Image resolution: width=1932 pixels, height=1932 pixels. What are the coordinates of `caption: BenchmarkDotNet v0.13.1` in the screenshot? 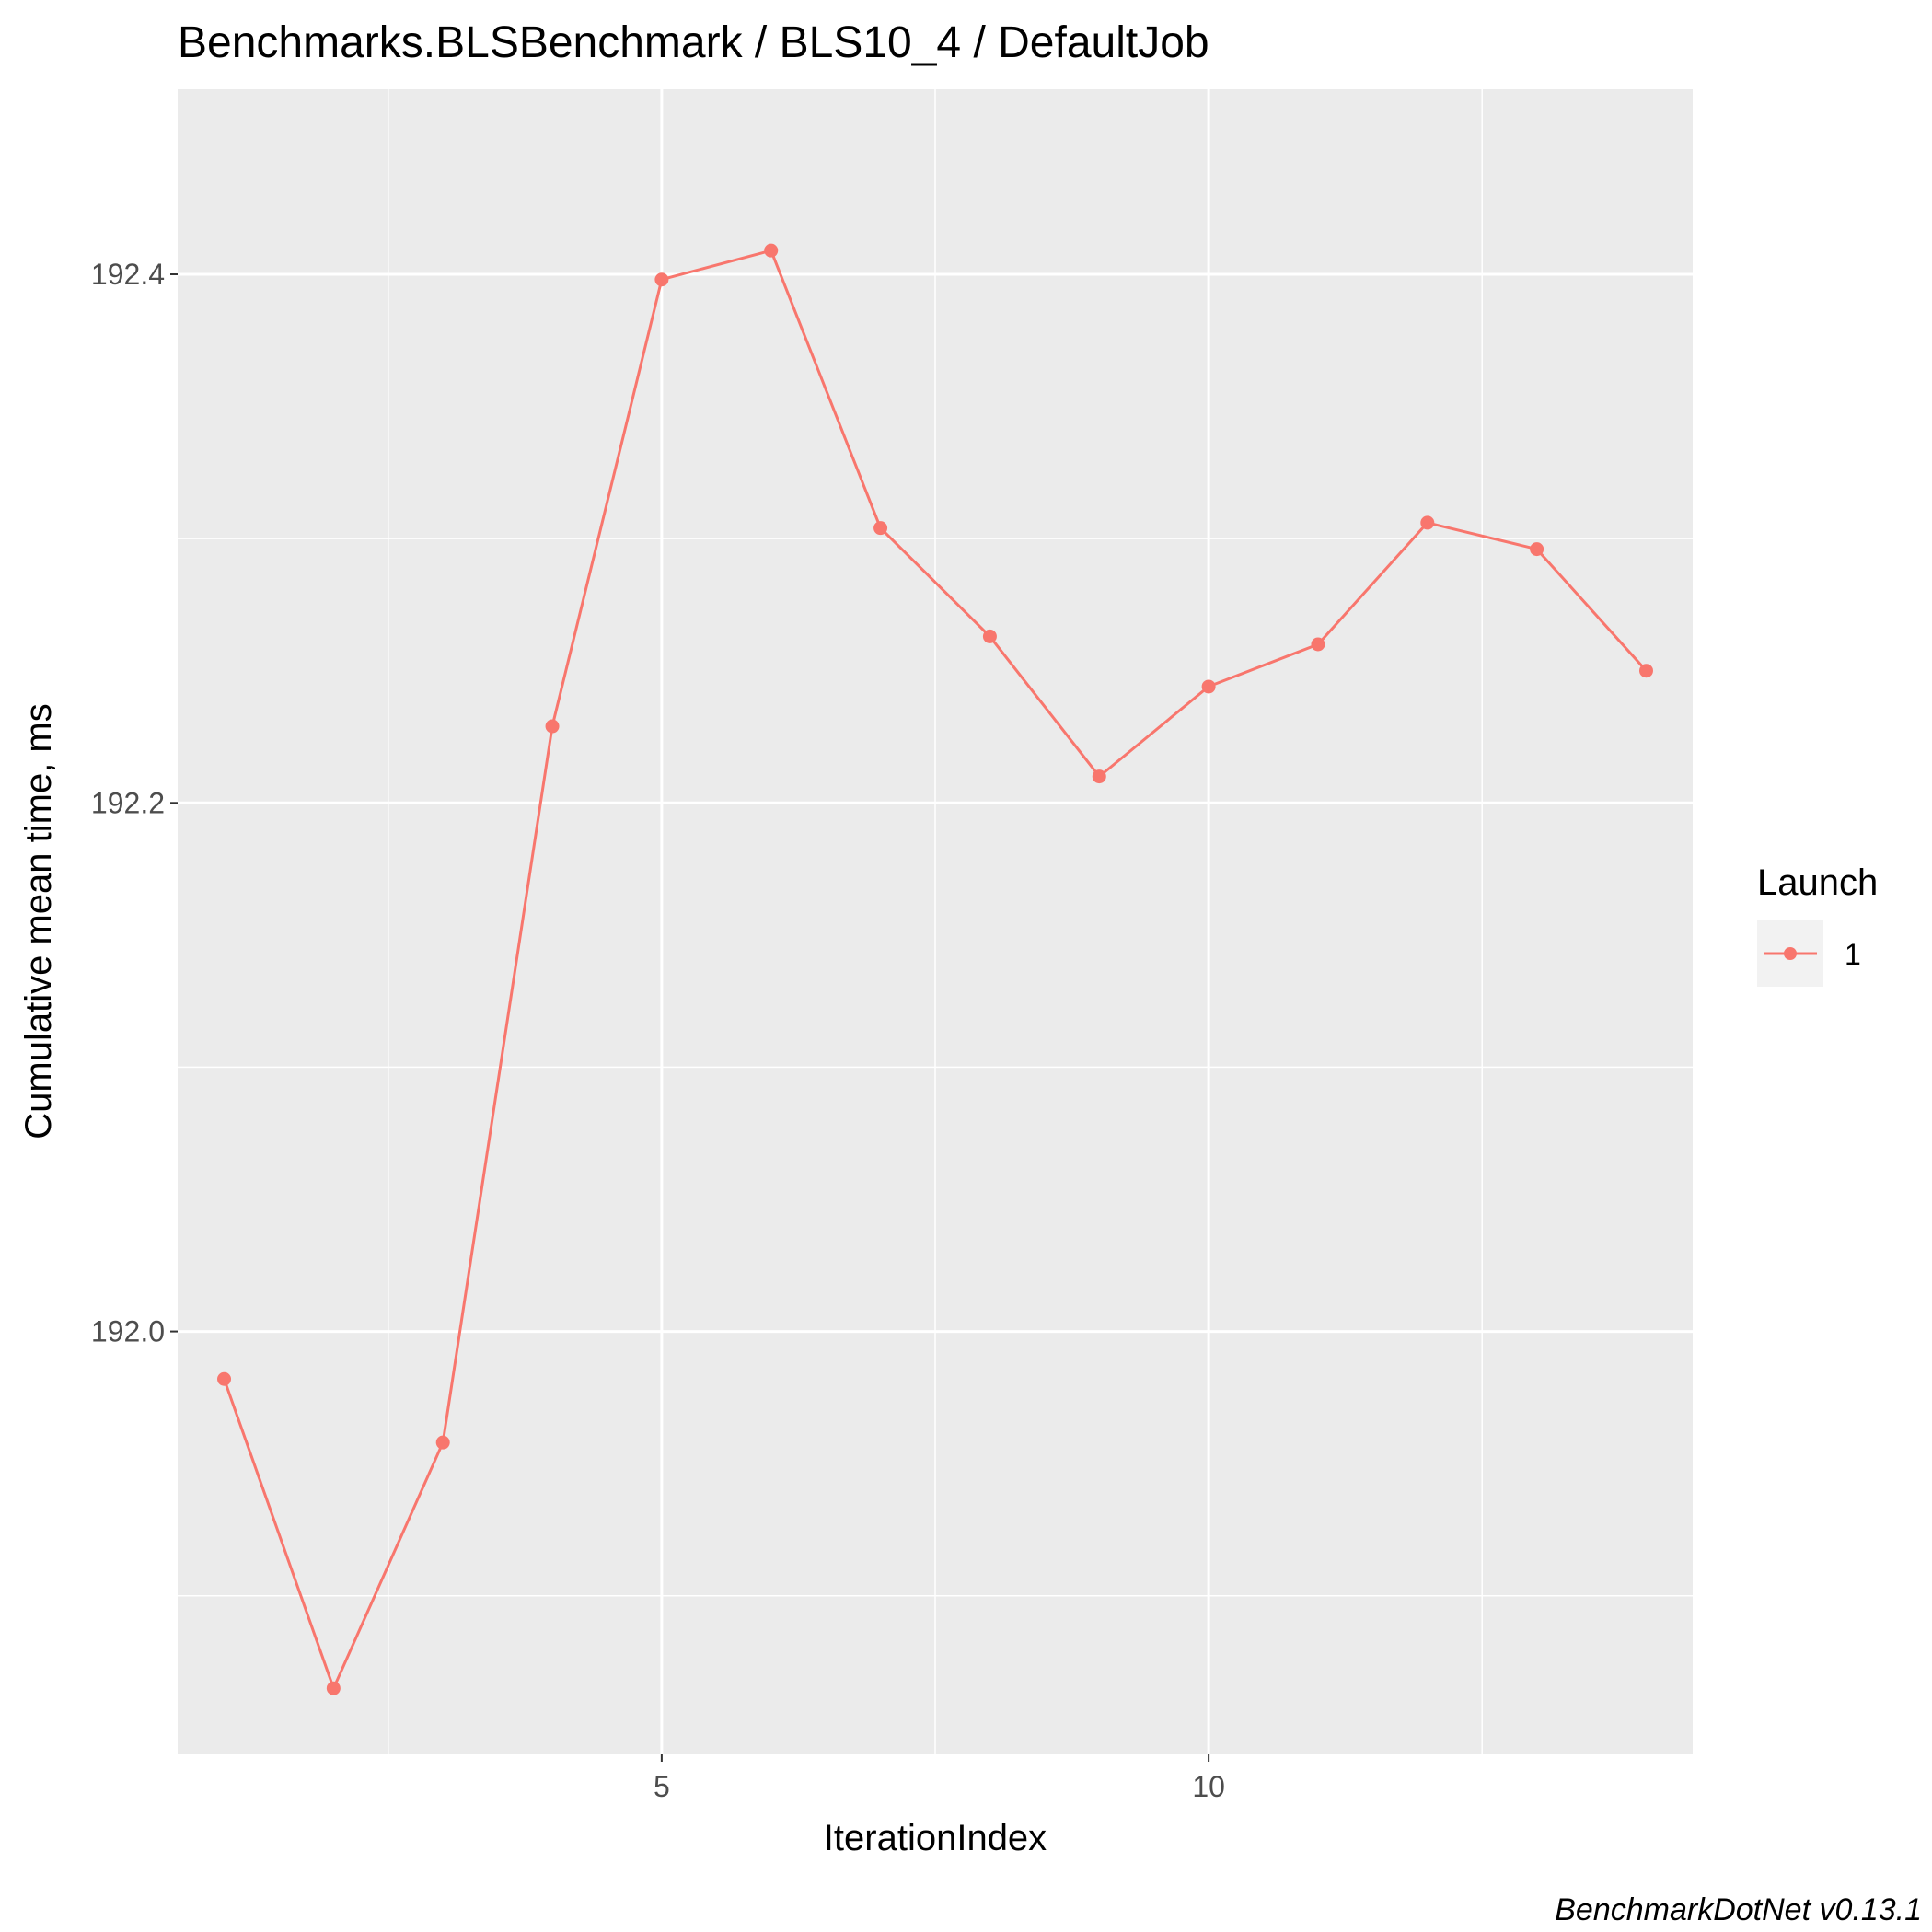 It's located at (1739, 1910).